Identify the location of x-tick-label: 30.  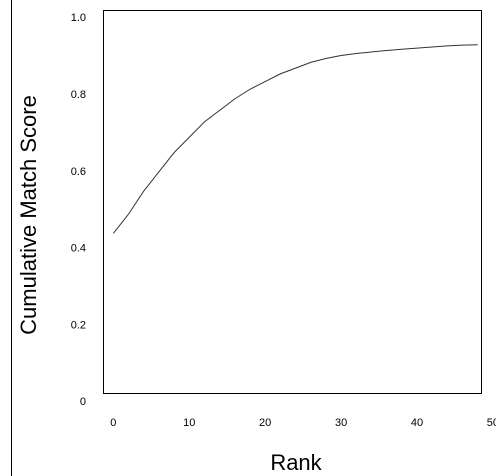
(341, 423).